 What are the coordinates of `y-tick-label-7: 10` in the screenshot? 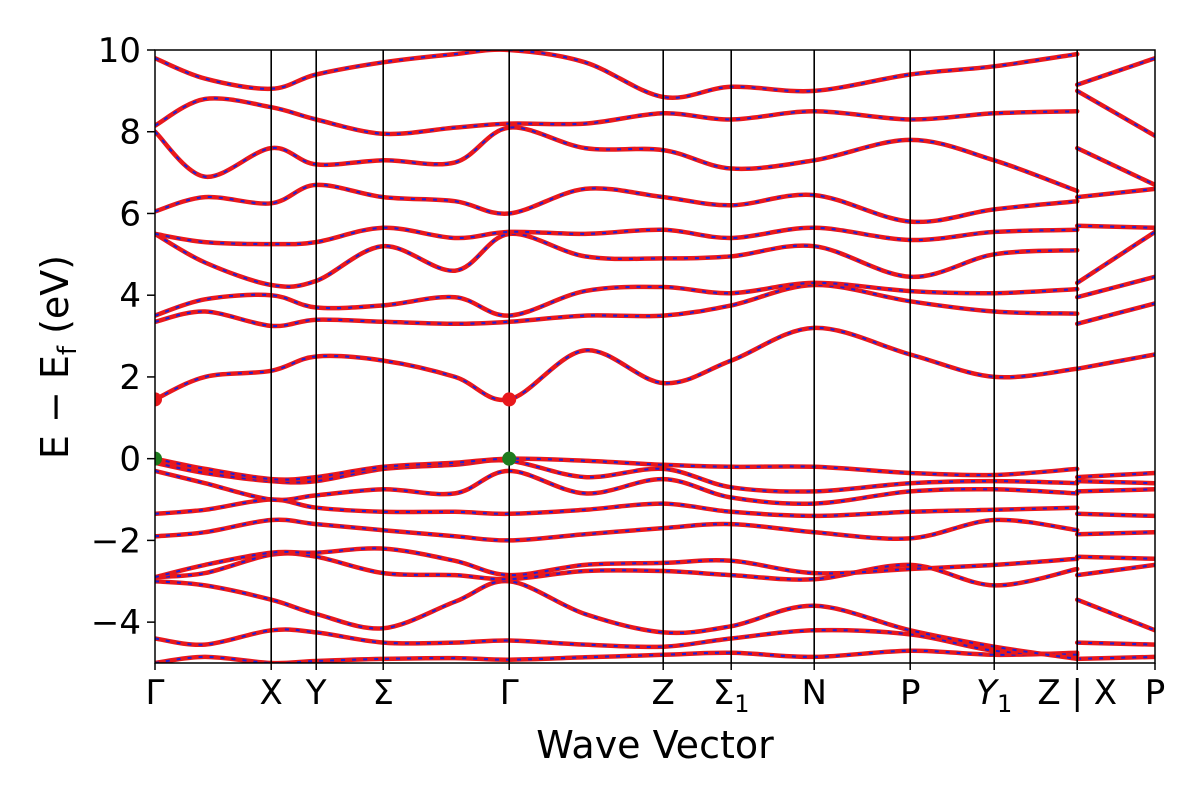 It's located at (119, 51).